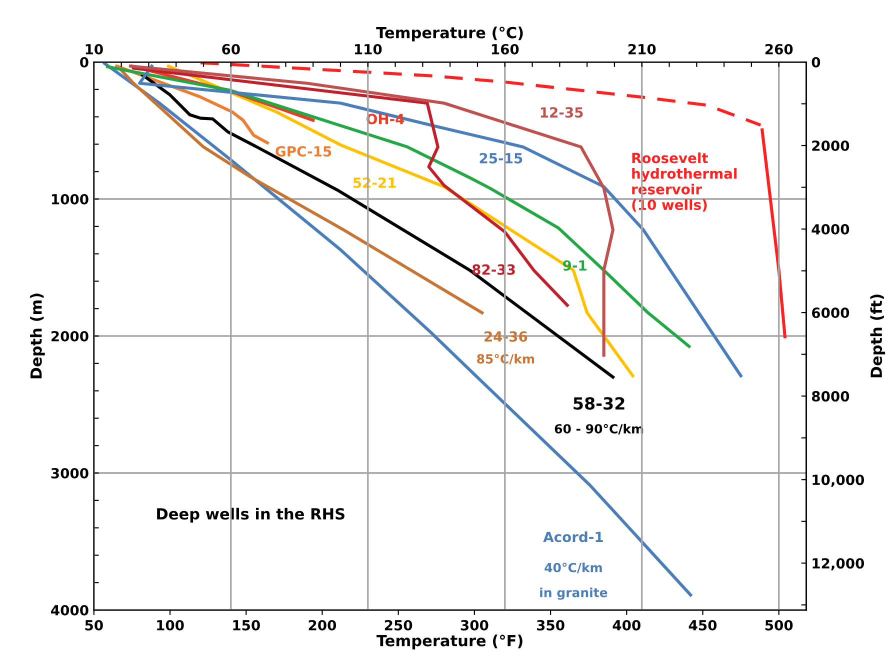  What do you see at coordinates (831, 396) in the screenshot?
I see `y2-tick-label: 8000` at bounding box center [831, 396].